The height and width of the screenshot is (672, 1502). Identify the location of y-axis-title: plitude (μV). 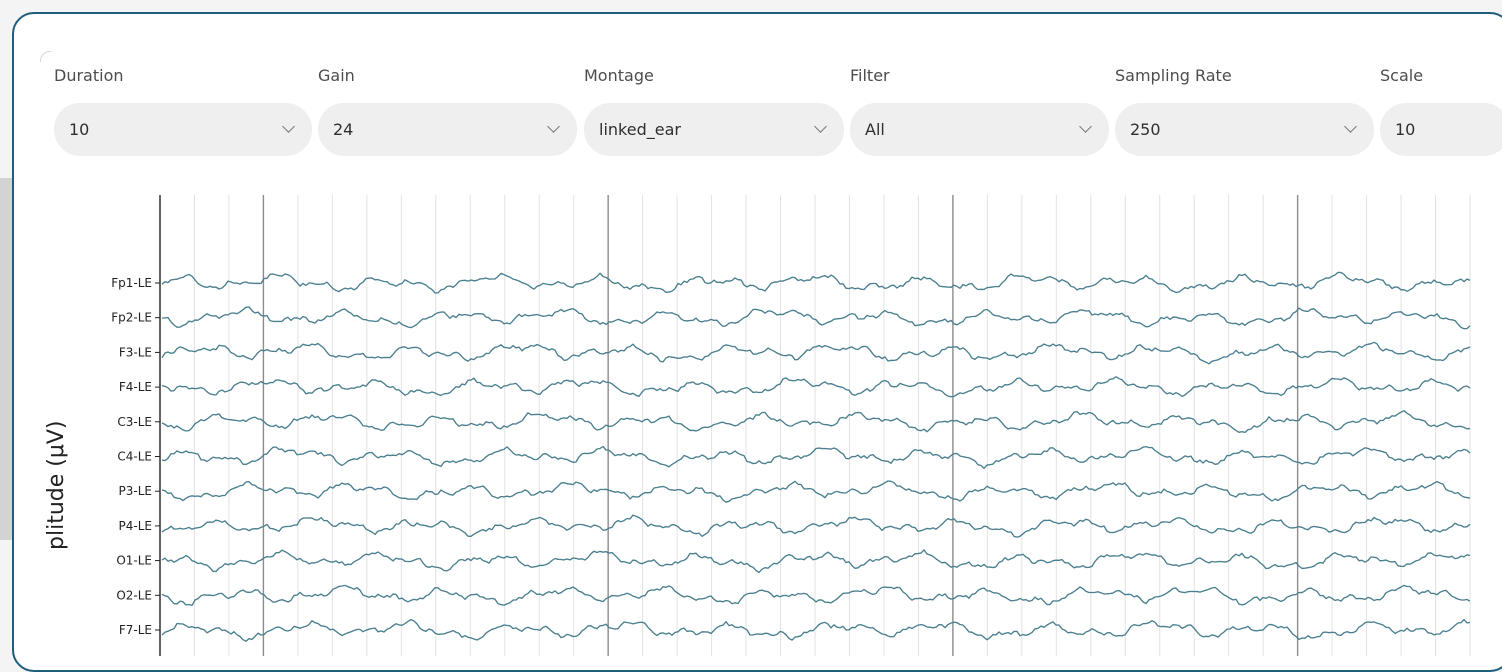
(56, 485).